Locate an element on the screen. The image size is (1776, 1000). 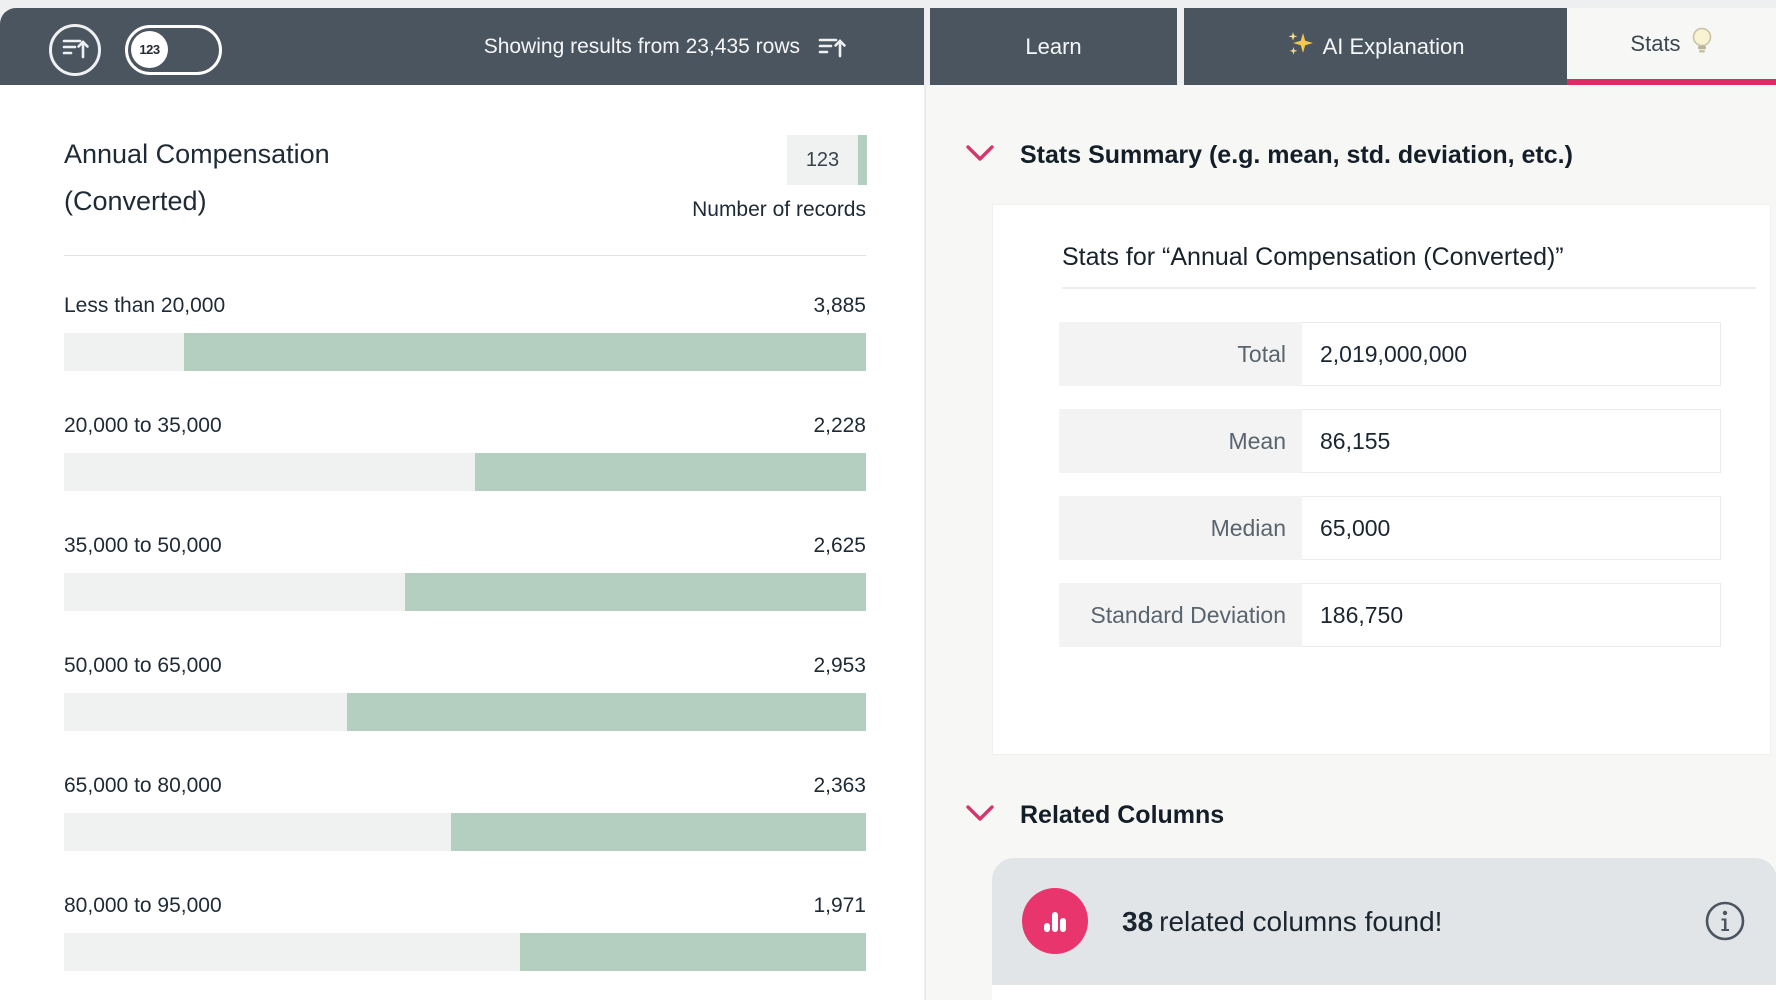
tab-stats-label: Stats is located at coordinates (1655, 43).